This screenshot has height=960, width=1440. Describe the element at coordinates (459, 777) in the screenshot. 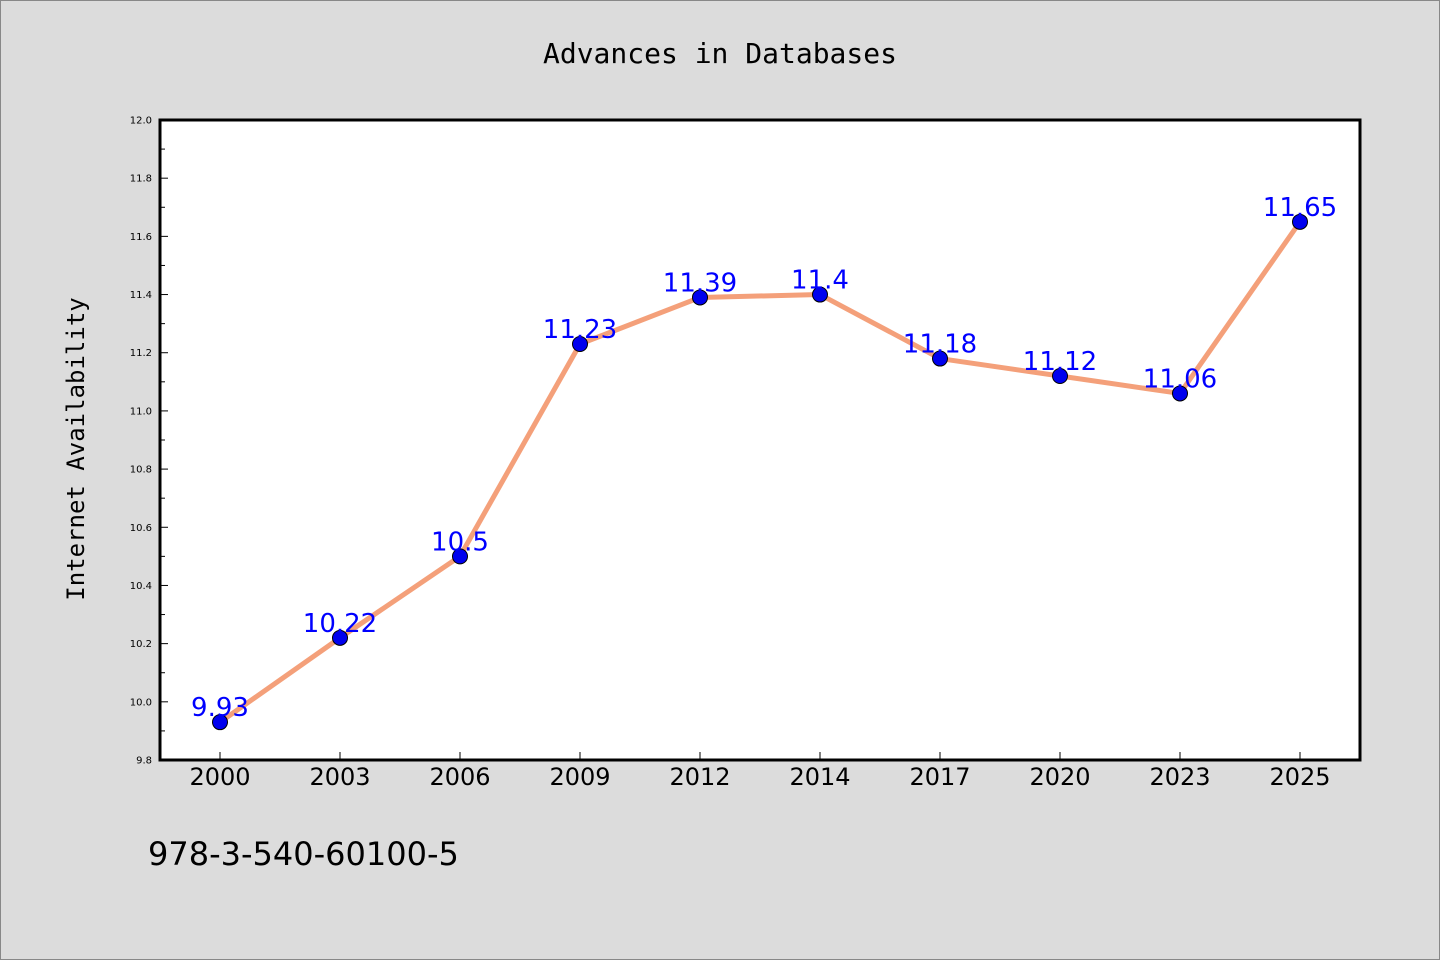

I see `x-tick-label: 2006` at that location.